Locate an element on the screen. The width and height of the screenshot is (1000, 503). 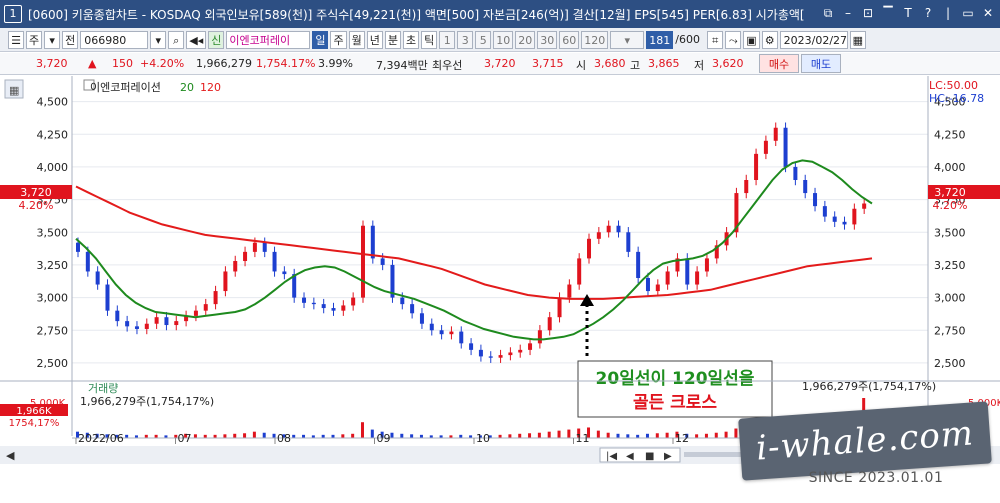
nav-prev-icon: ◀ is located at coordinates (630, 456).